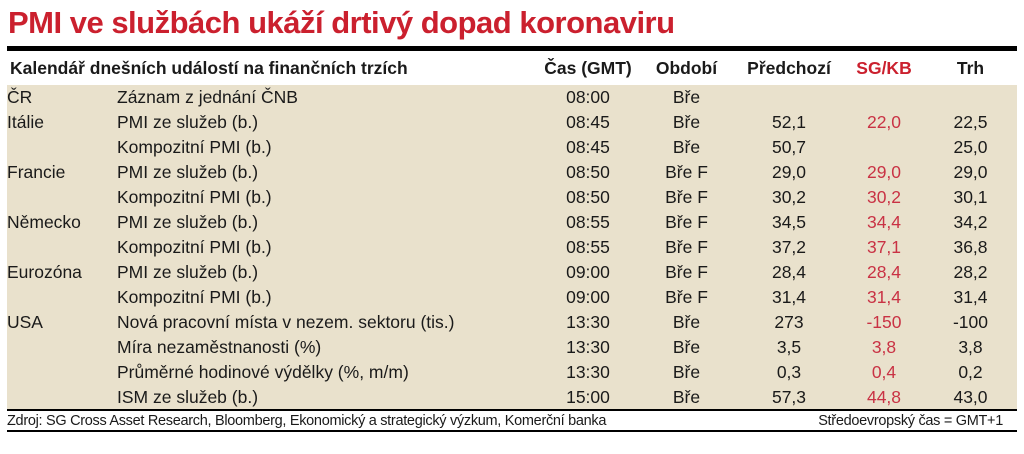 Image resolution: width=1024 pixels, height=454 pixels. What do you see at coordinates (789, 297) in the screenshot?
I see `previous-cell: 31,4` at bounding box center [789, 297].